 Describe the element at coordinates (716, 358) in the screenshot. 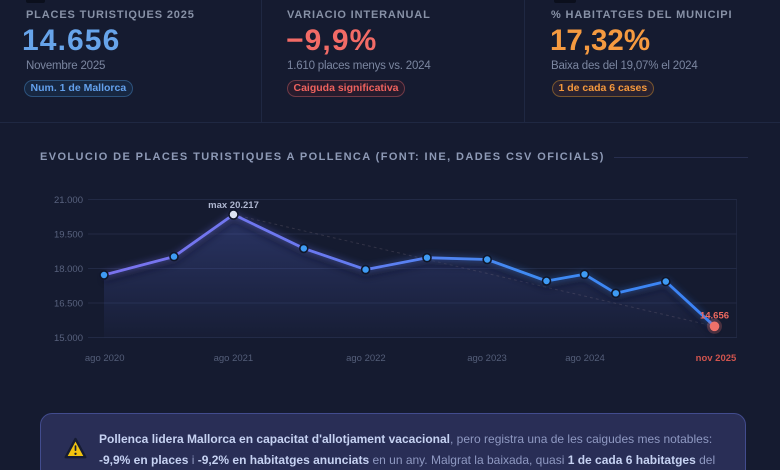

I see `svg-text: nov 2025` at that location.